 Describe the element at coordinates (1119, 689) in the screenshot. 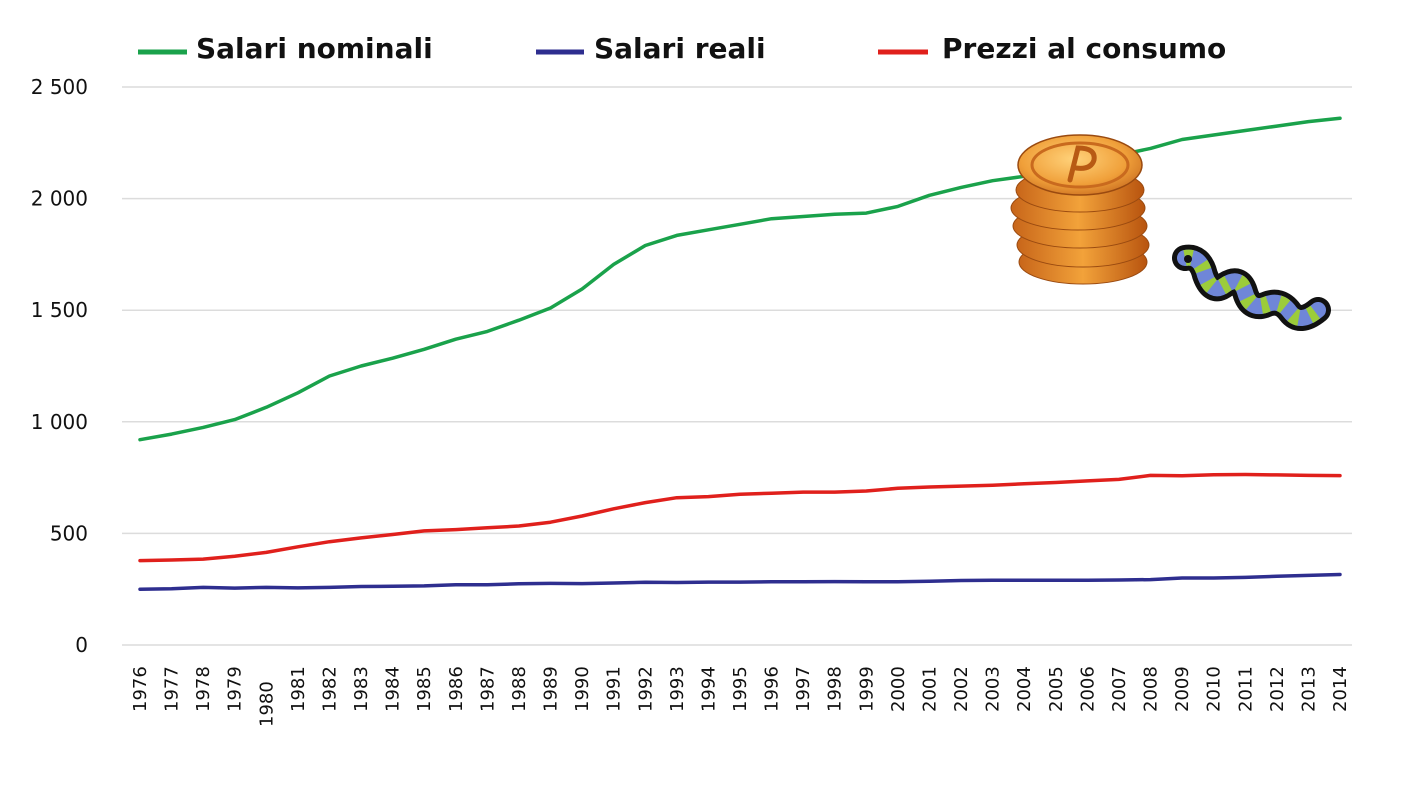

I see `x-tick-label: 2007` at that location.